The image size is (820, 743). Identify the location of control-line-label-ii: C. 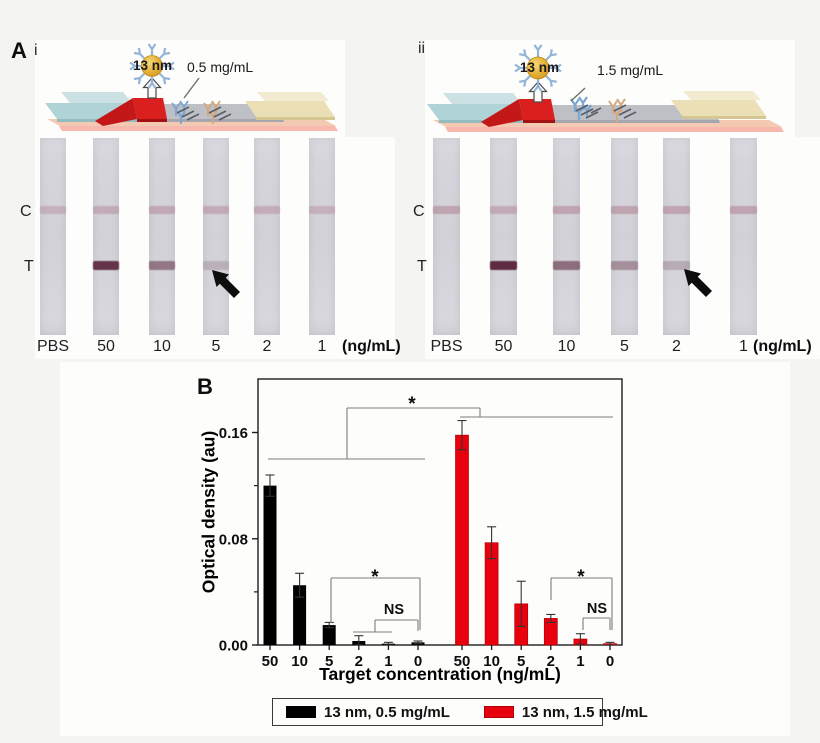
(419, 211).